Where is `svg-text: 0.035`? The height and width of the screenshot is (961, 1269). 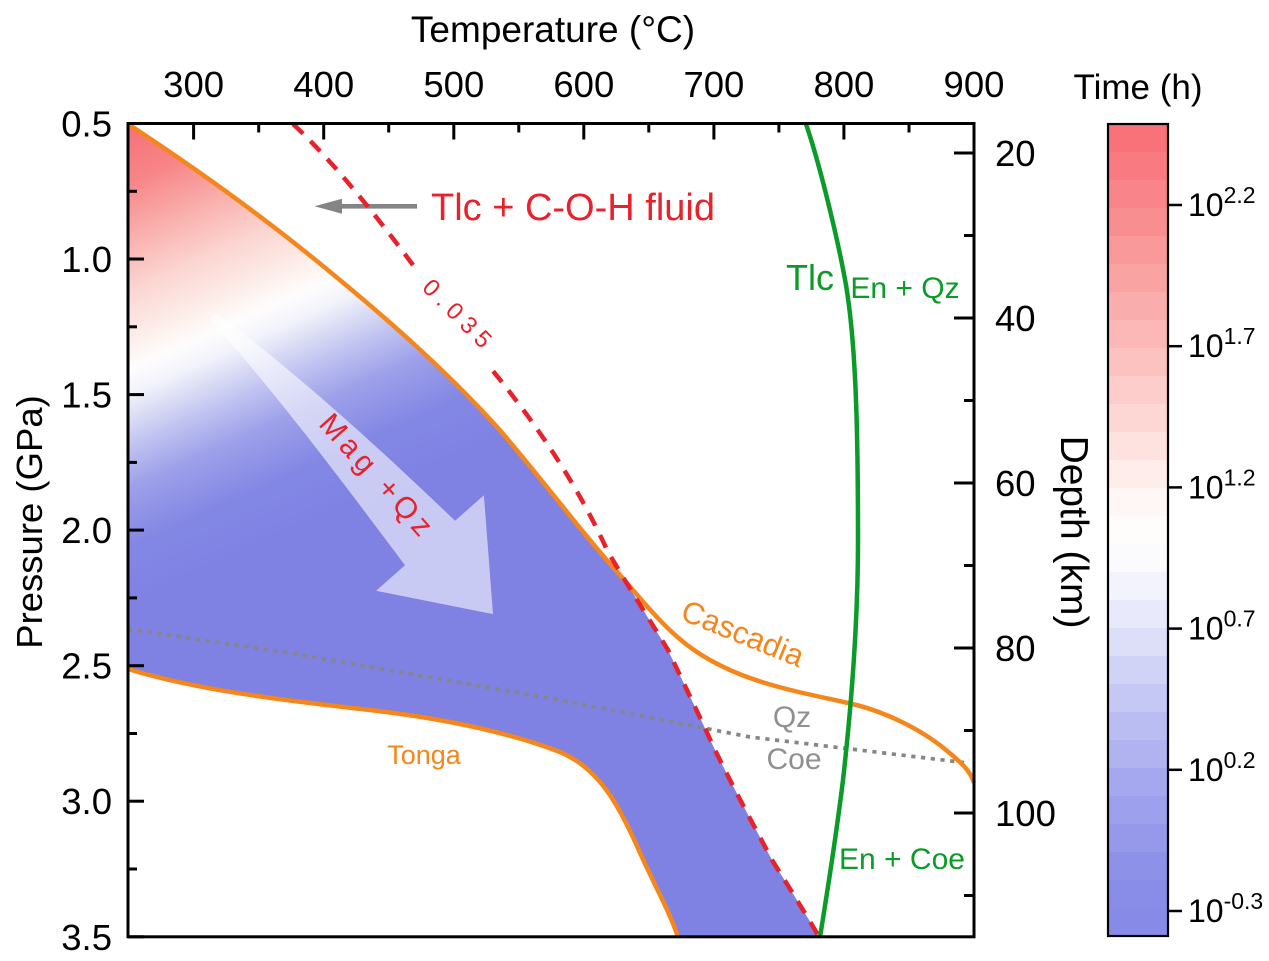 svg-text: 0.035 is located at coordinates (459, 316).